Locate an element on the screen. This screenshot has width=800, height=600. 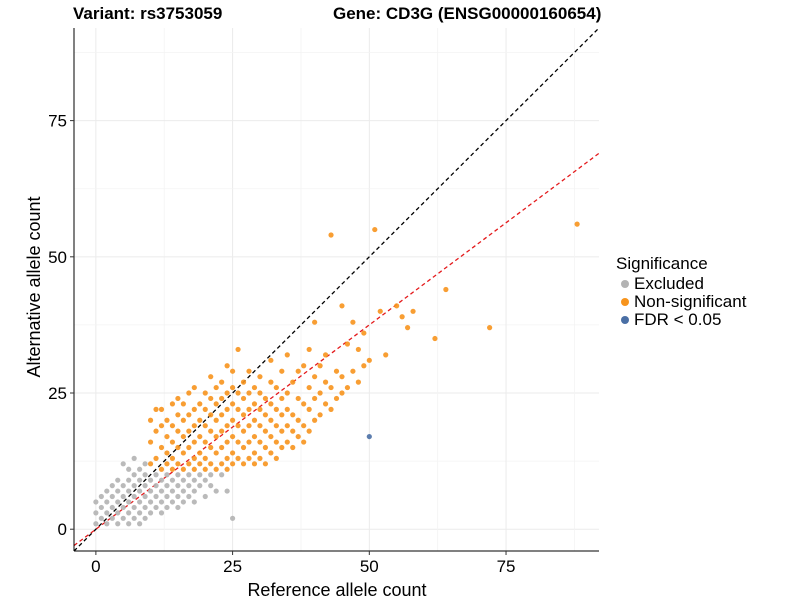
x-tick-label: 0 is located at coordinates (95, 566).